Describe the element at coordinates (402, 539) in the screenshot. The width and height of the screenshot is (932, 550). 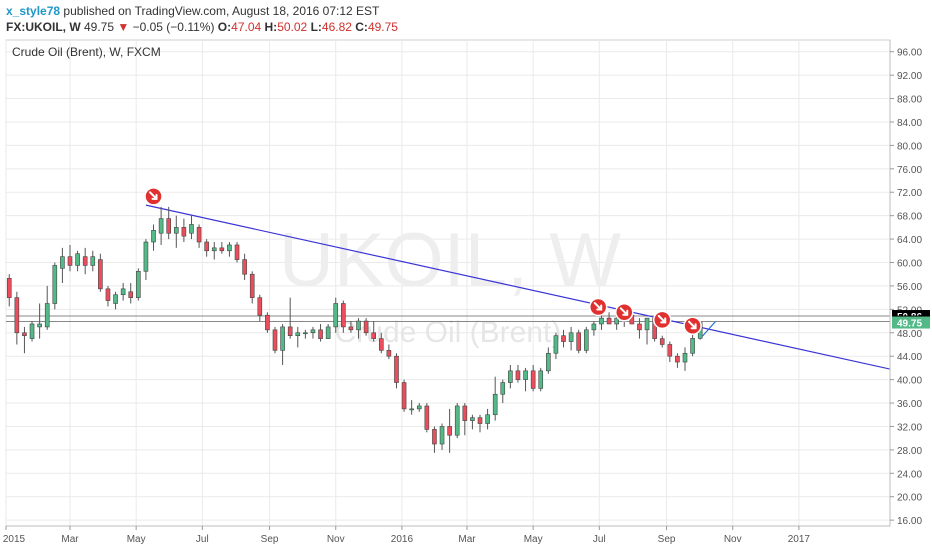
I see `x-tick-label: 2016` at that location.